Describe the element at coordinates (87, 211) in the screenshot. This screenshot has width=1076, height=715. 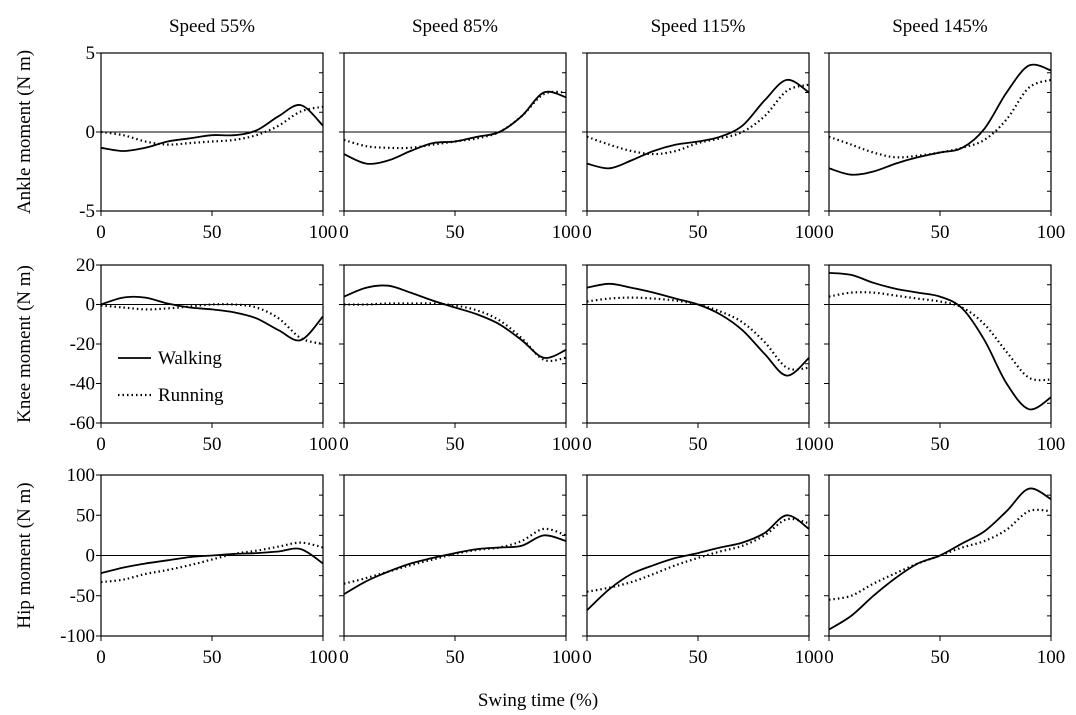
I see `y-tick-label-r0-2: -5` at that location.